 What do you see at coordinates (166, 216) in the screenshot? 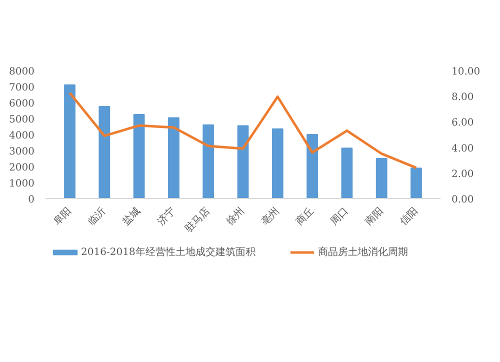
I see `x-tick-label: 济宁` at bounding box center [166, 216].